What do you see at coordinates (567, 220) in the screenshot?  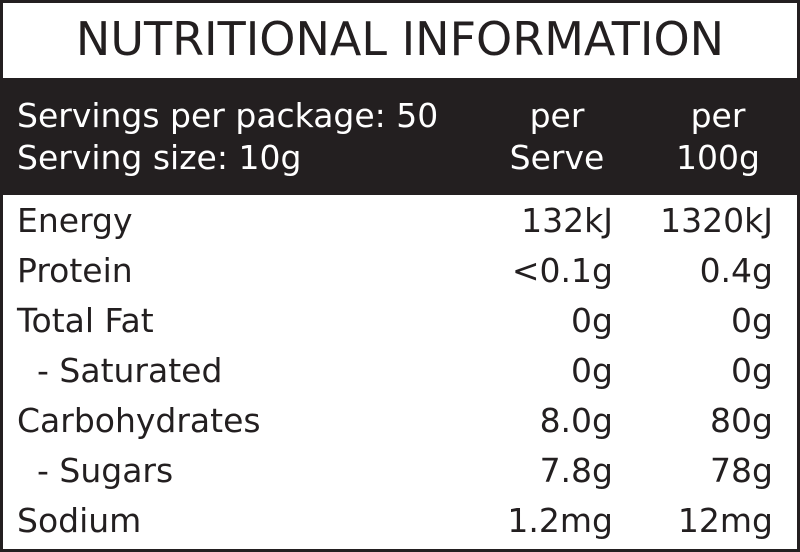 I see `per-serve-value: 132kJ` at bounding box center [567, 220].